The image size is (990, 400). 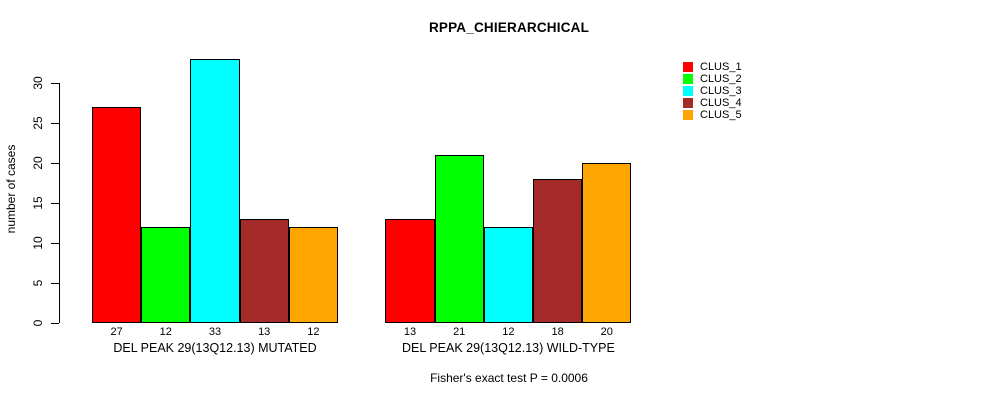 I want to click on y-axis-tick-label: 25, so click(x=38, y=123).